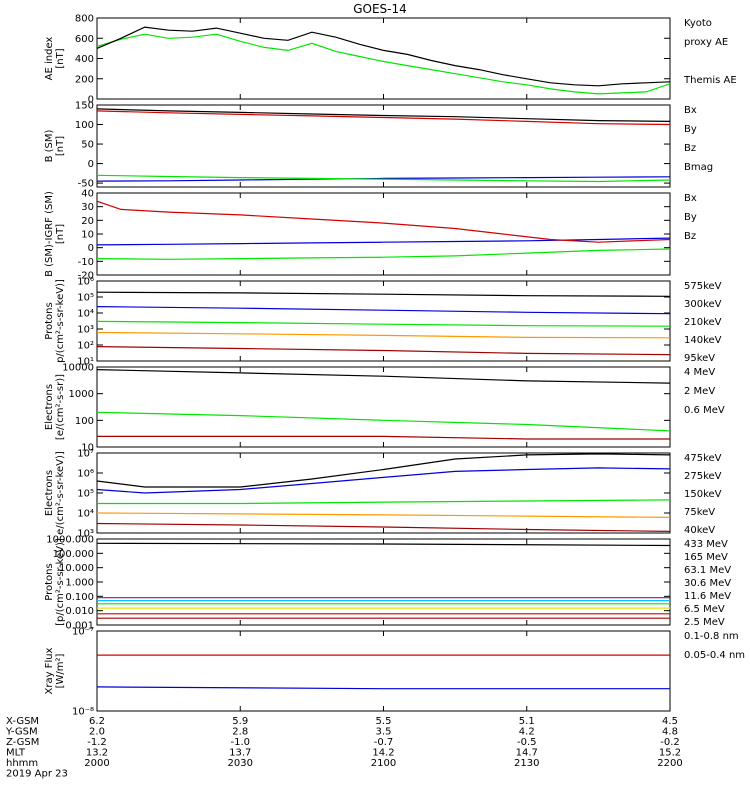  What do you see at coordinates (60, 321) in the screenshot?
I see `y-axis-title: p/(cm²-s-sr-keV)]` at bounding box center [60, 321].